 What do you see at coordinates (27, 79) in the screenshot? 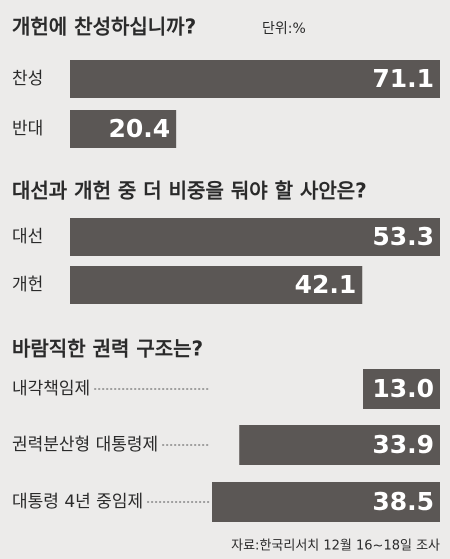
I see `category-label: 찬성` at bounding box center [27, 79].